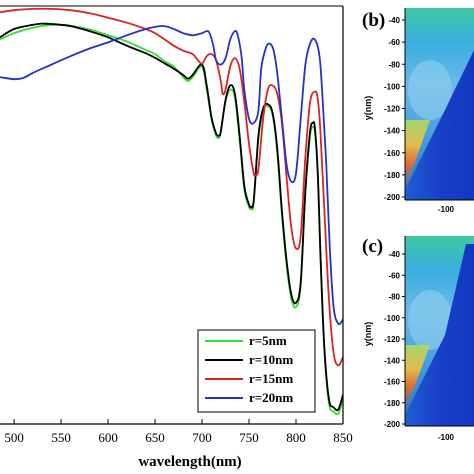 Image resolution: width=474 pixels, height=474 pixels. I want to click on legend-label-r10: r=10nm, so click(271, 359).